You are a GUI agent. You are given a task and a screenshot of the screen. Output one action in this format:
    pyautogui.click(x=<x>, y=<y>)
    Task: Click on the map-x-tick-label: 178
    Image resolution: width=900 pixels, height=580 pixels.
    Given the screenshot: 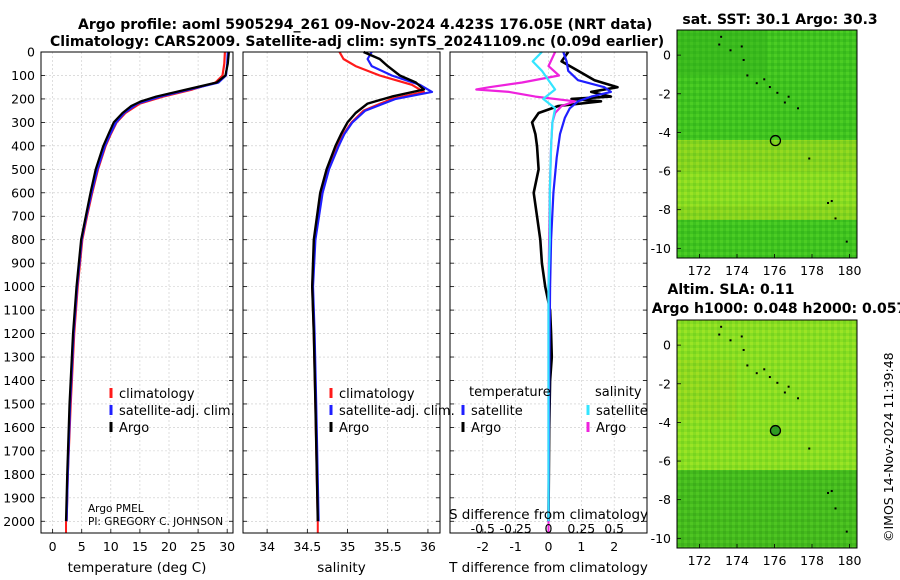 What is the action you would take?
    pyautogui.click(x=812, y=560)
    